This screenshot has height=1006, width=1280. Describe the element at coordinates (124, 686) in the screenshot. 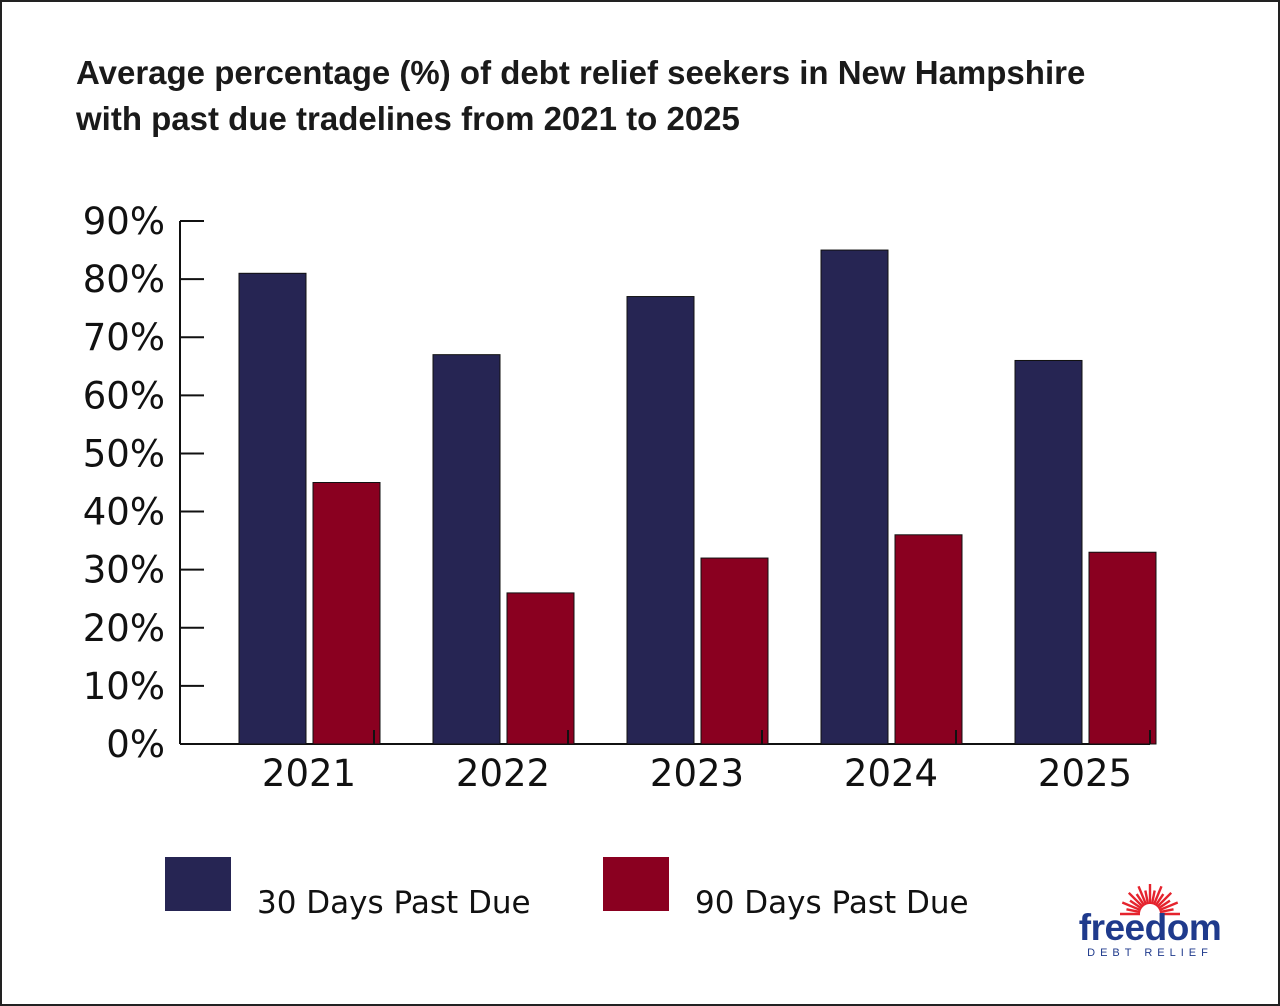

I see `y-tick-label: 10%` at that location.